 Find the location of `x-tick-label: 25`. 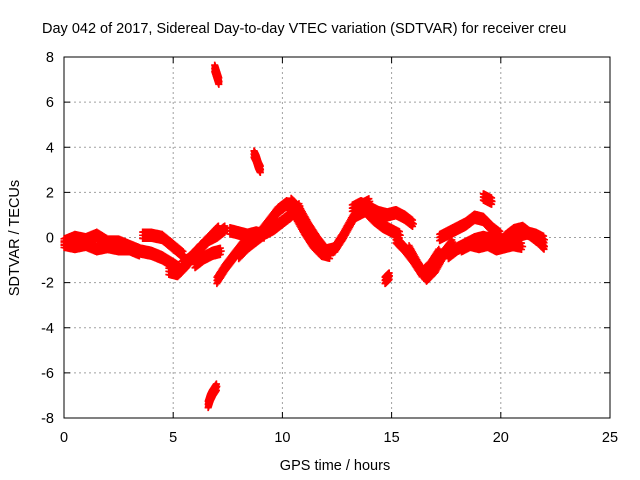

x-tick-label: 25 is located at coordinates (610, 438).